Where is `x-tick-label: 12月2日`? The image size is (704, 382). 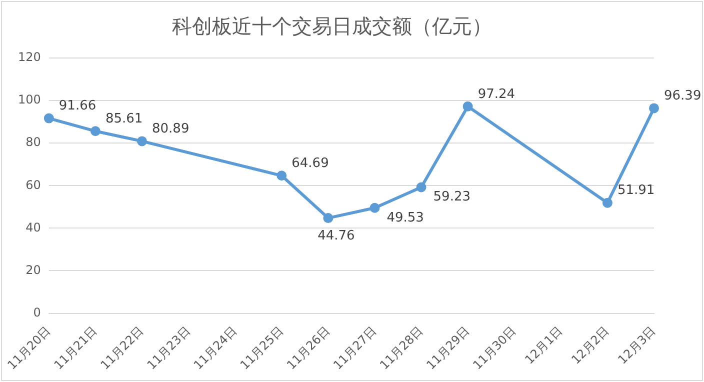
x-tick-label: 12月2日 is located at coordinates (590, 345).